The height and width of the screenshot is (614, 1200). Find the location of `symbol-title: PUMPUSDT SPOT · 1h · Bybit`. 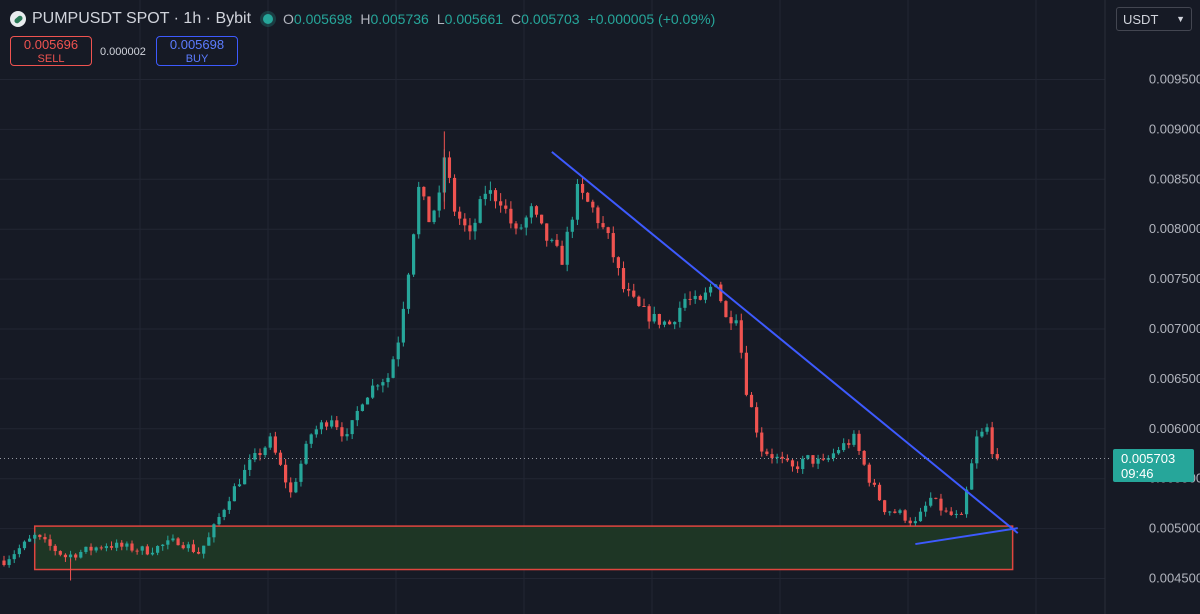

symbol-title: PUMPUSDT SPOT · 1h · Bybit is located at coordinates (142, 18).